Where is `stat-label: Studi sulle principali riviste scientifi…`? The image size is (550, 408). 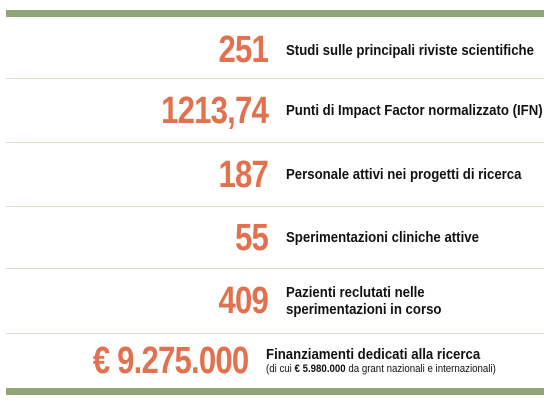
stat-label: Studi sulle principali riviste scientifi… is located at coordinates (410, 50).